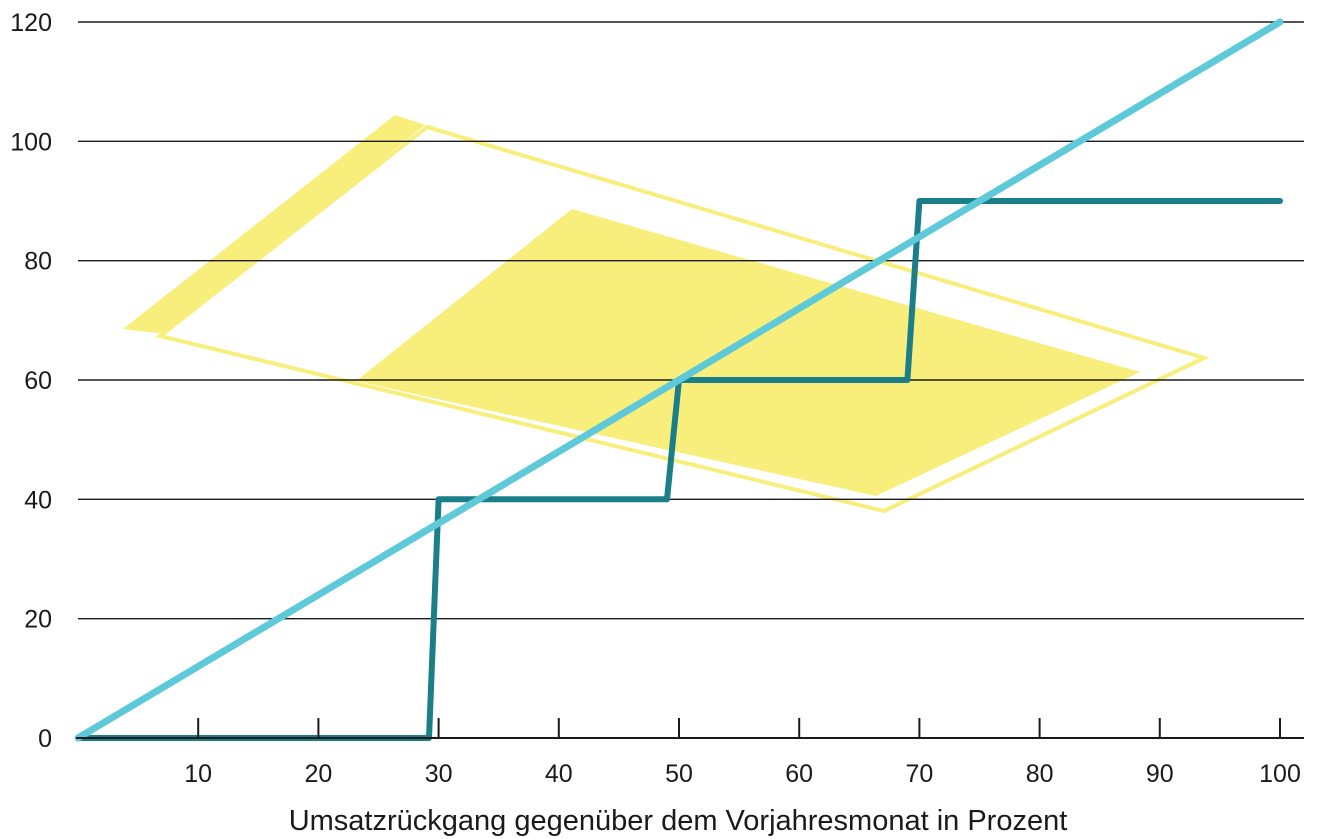  What do you see at coordinates (1160, 774) in the screenshot?
I see `x-tick-label-90: 90` at bounding box center [1160, 774].